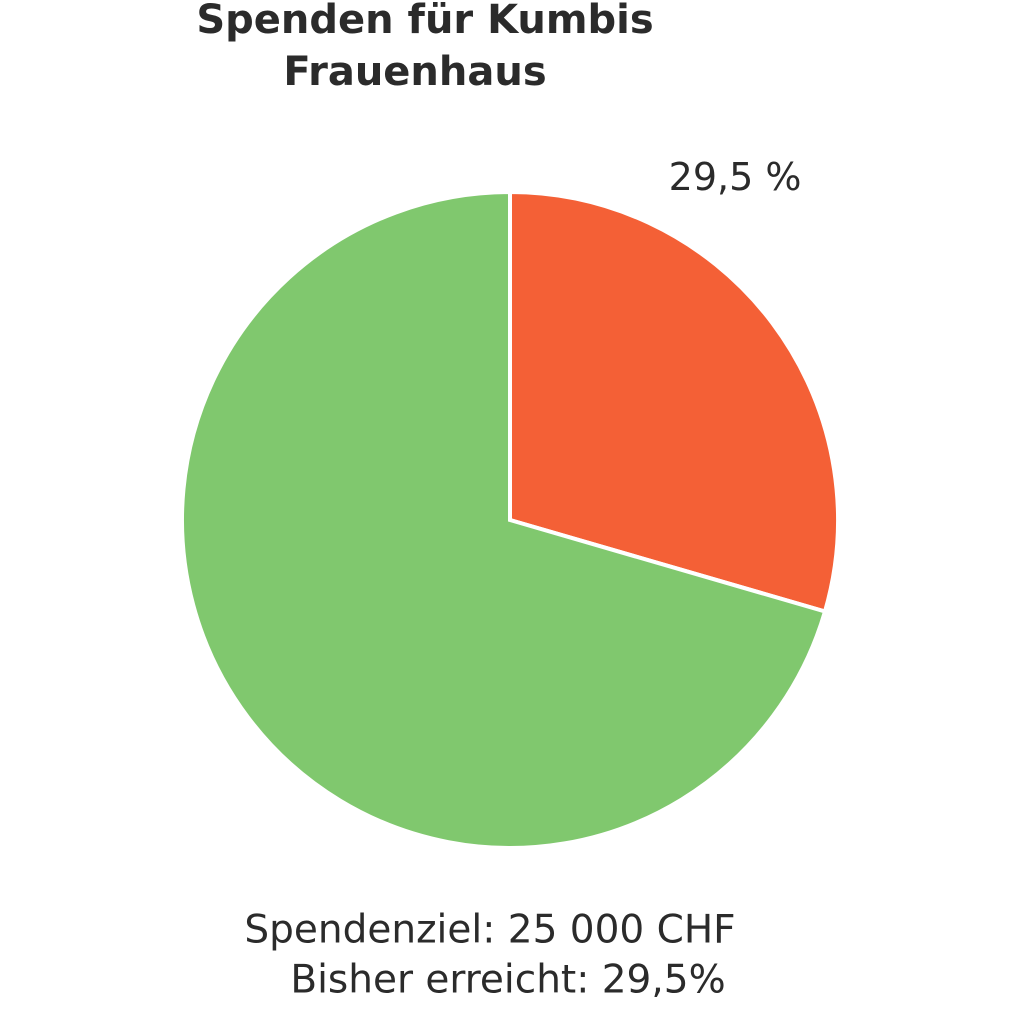 The height and width of the screenshot is (1024, 1024). Describe the element at coordinates (674, 401) in the screenshot. I see `pie-slice` at that location.